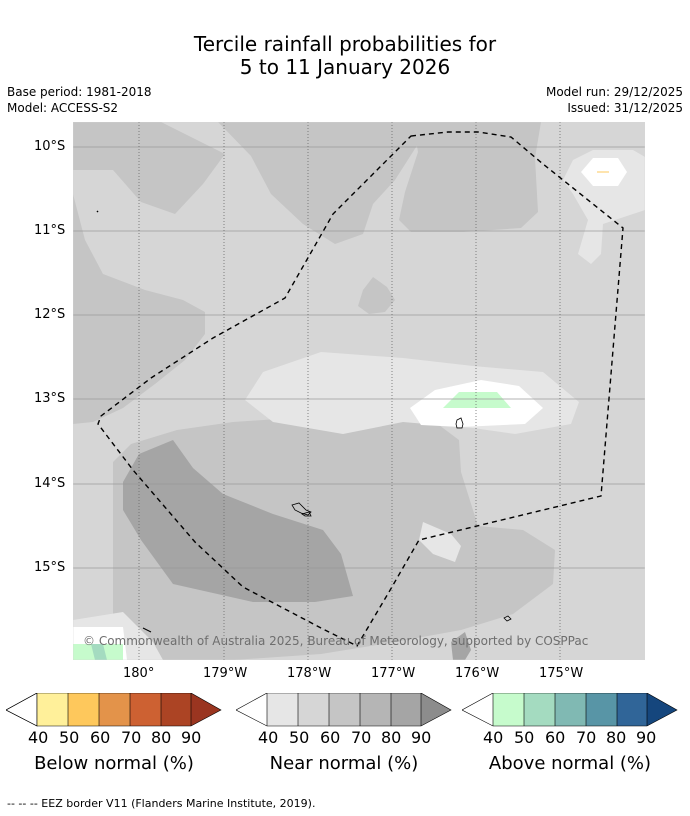  Describe the element at coordinates (38, 737) in the screenshot. I see `below-tick-40: 40` at that location.